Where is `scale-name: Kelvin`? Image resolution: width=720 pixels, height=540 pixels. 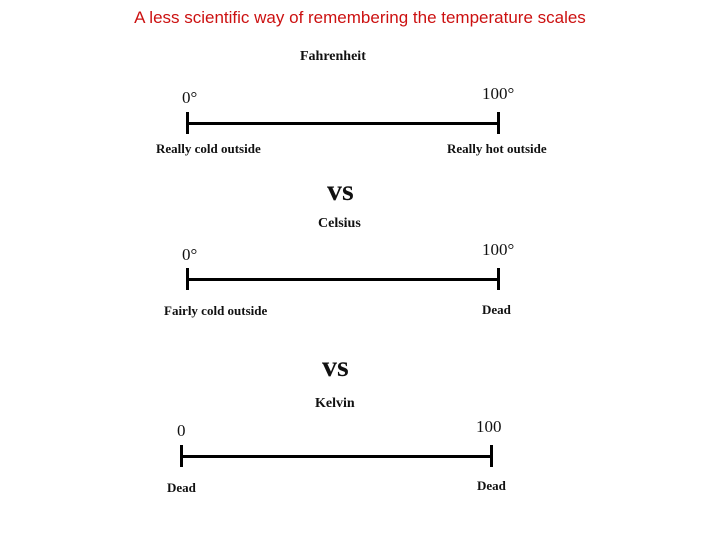 scale-name: Kelvin is located at coordinates (335, 403).